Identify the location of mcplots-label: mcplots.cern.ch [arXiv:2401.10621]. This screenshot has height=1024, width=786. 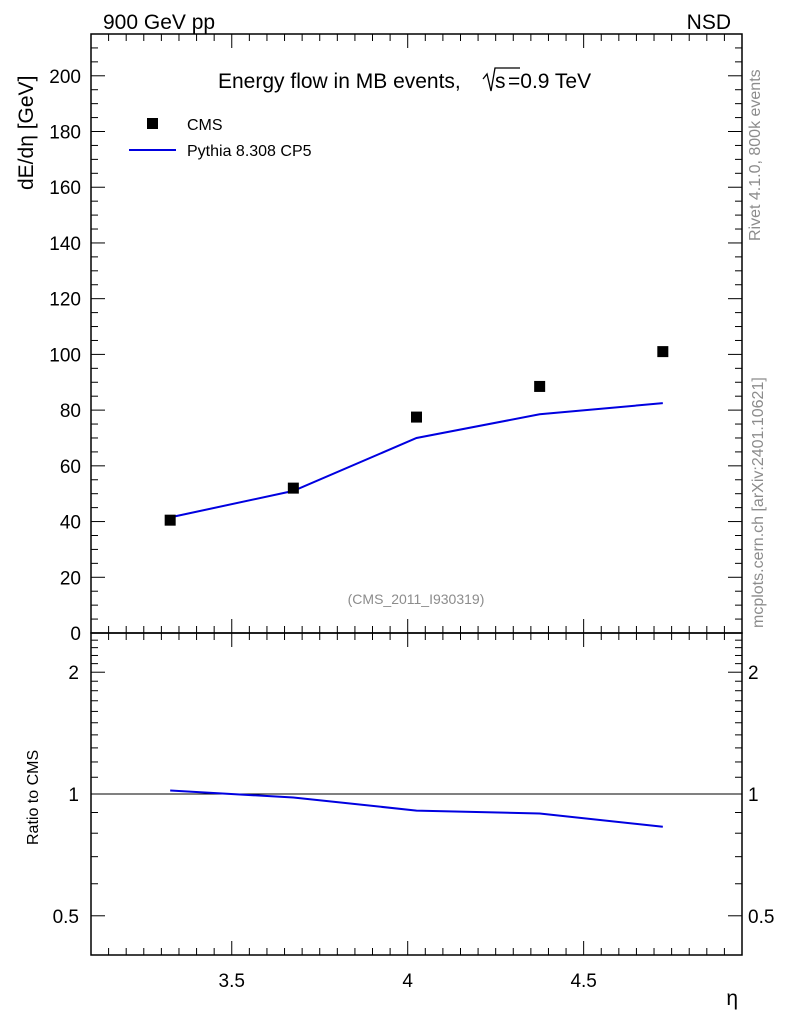
(758, 502).